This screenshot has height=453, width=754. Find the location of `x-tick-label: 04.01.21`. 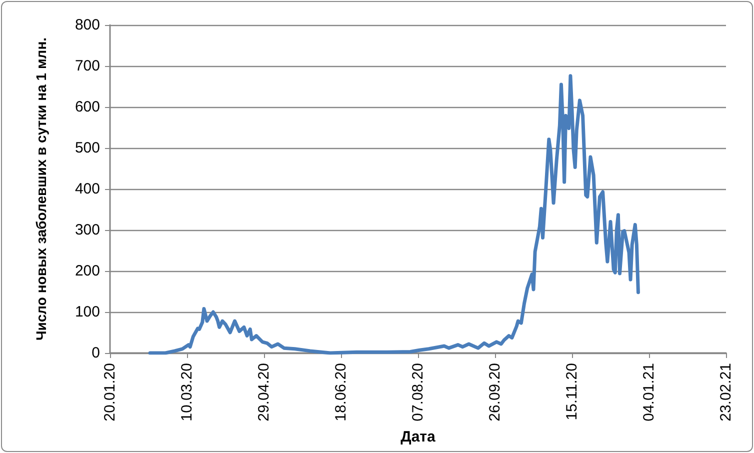

x-tick-label: 04.01.21 is located at coordinates (649, 392).